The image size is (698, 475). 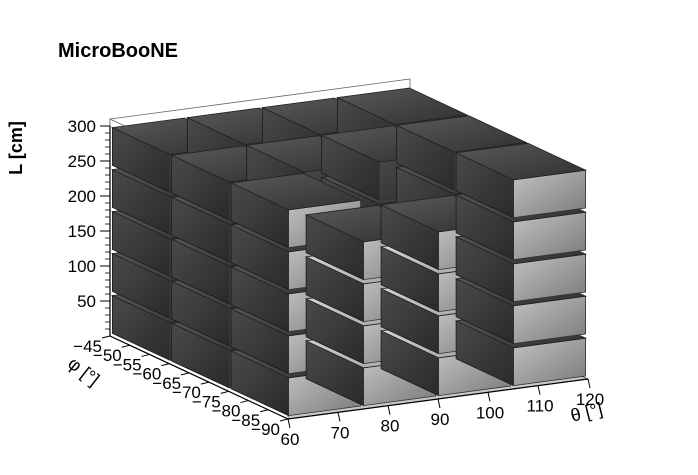 I want to click on z-axis-label: L [cm], so click(x=16, y=148).